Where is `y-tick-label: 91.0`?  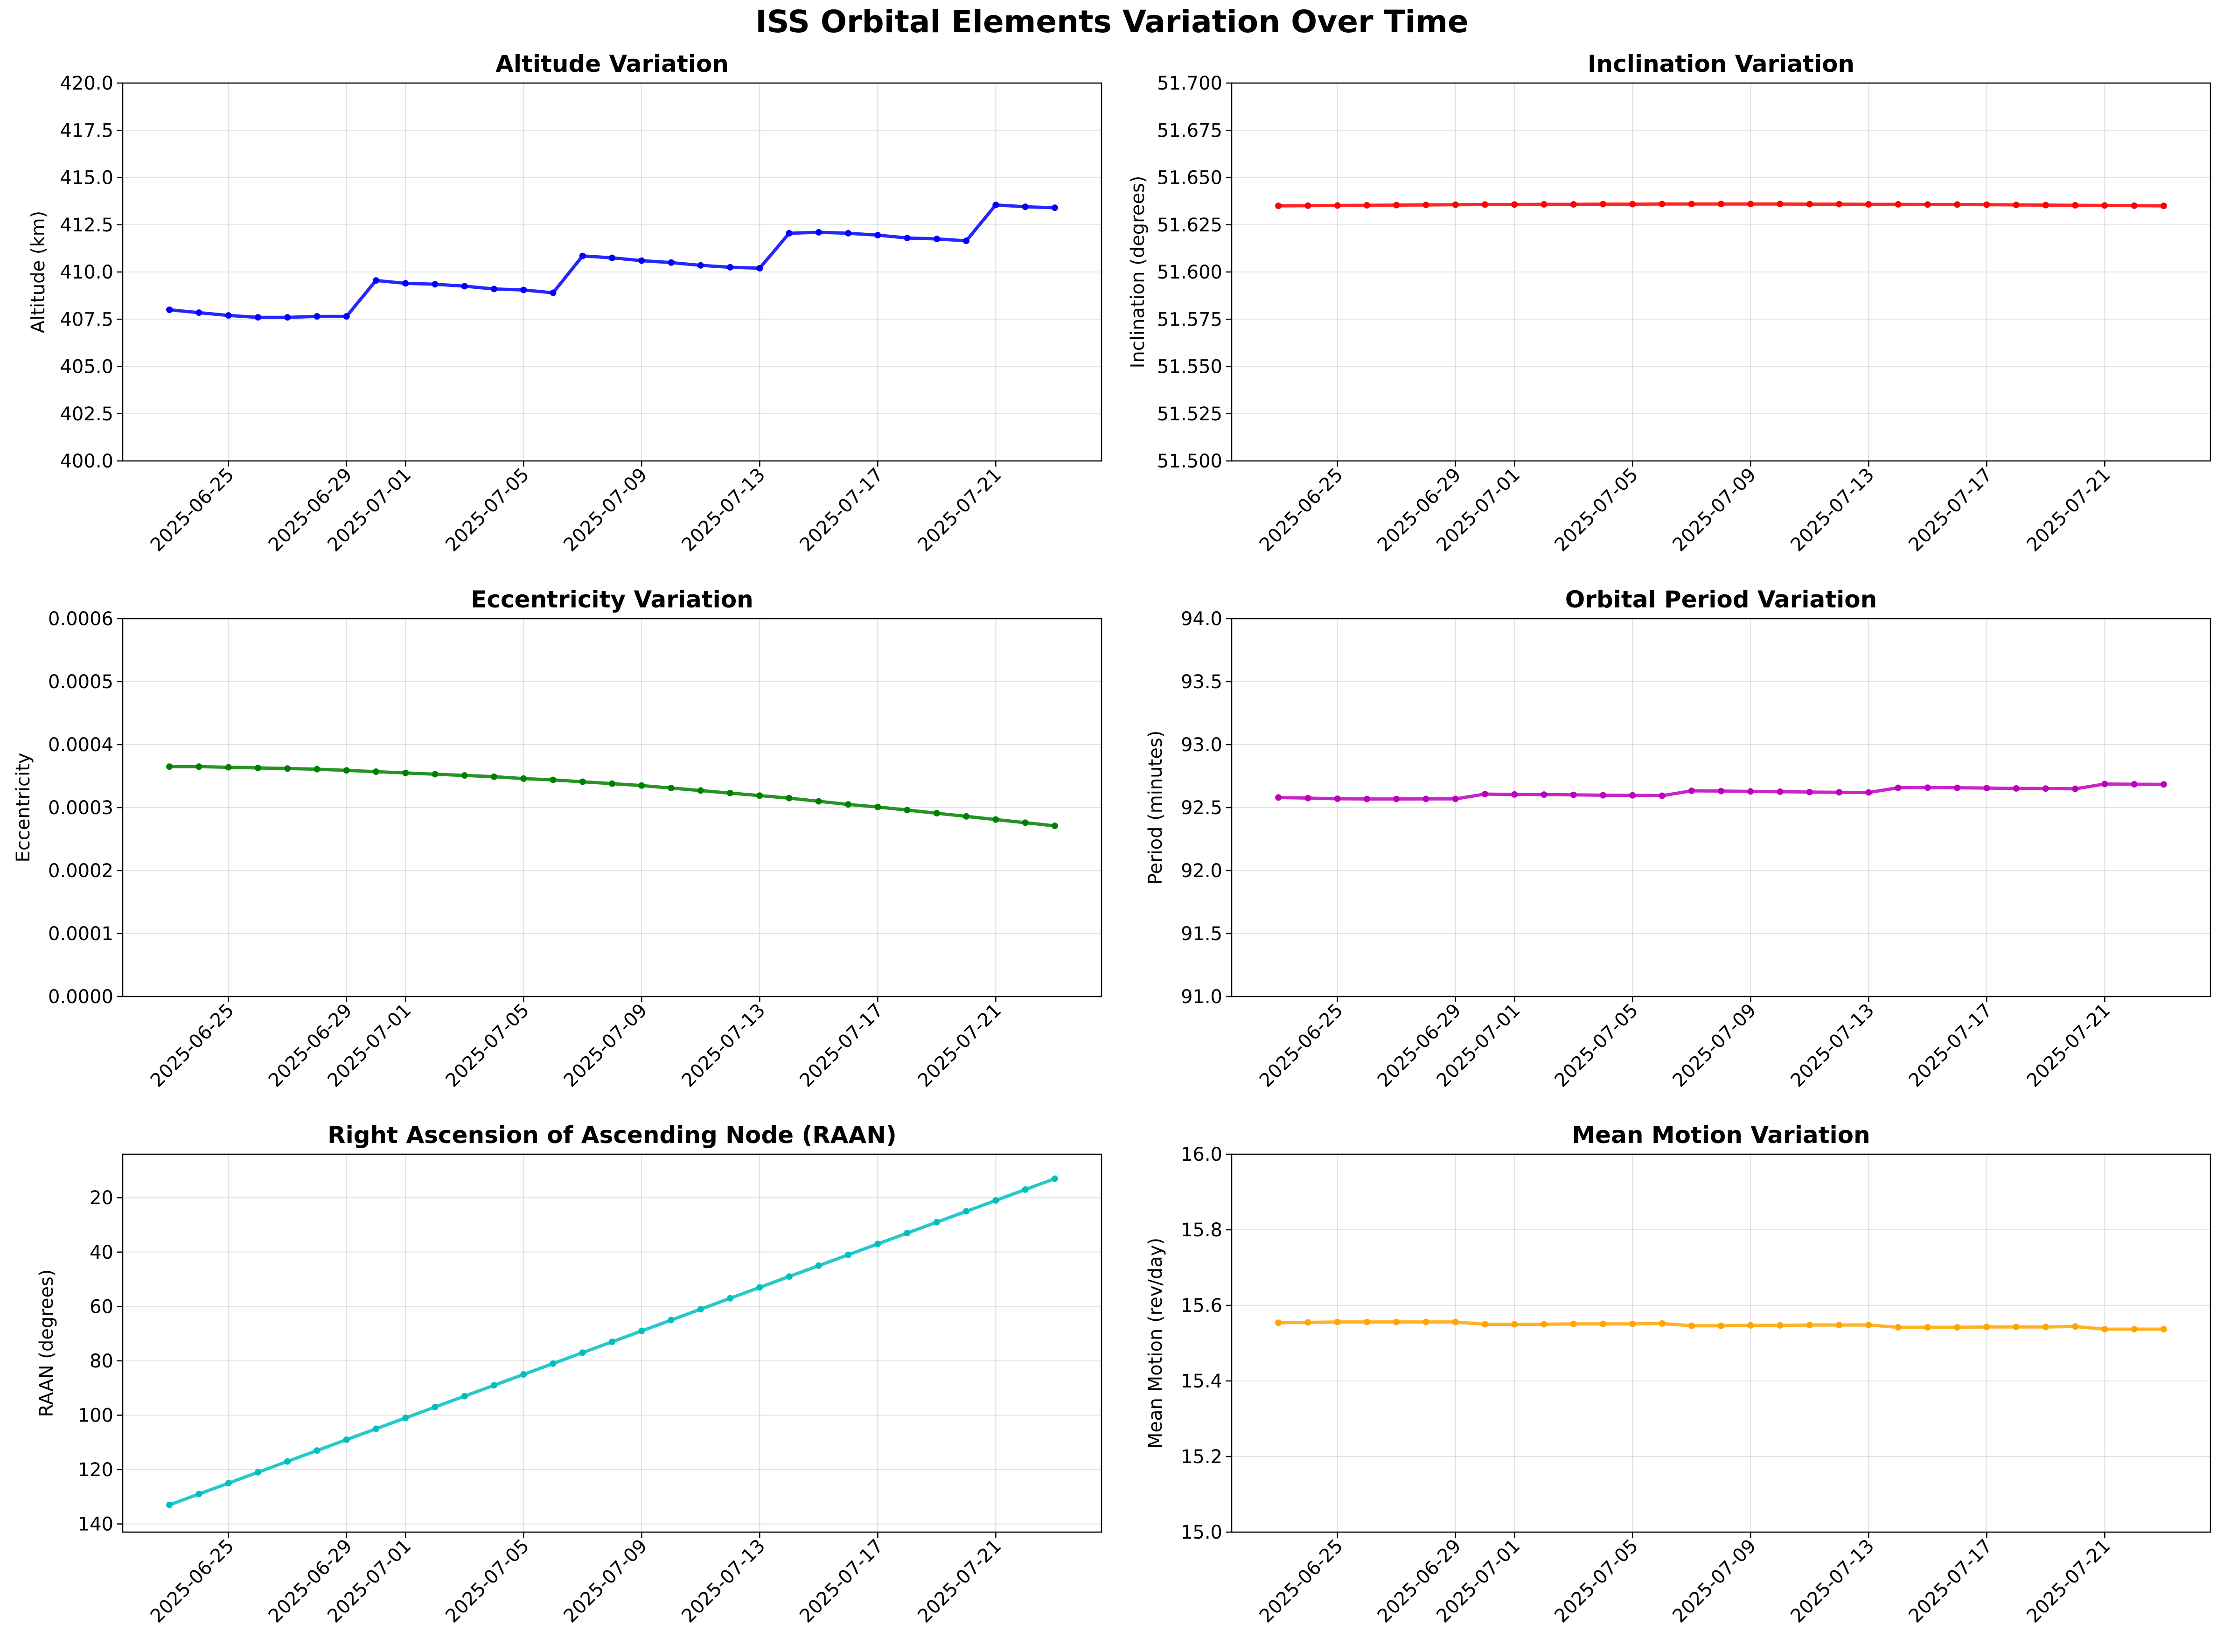
y-tick-label: 91.0 is located at coordinates (1201, 997).